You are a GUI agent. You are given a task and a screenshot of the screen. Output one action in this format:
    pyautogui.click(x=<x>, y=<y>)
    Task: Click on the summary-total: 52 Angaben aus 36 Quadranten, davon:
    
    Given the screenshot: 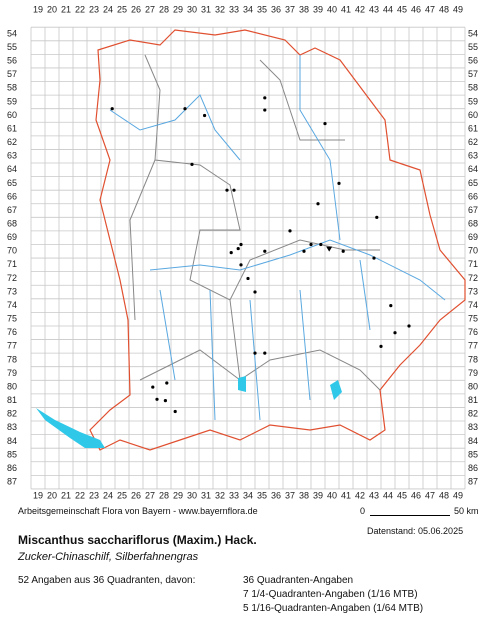 What is the action you would take?
    pyautogui.click(x=107, y=580)
    